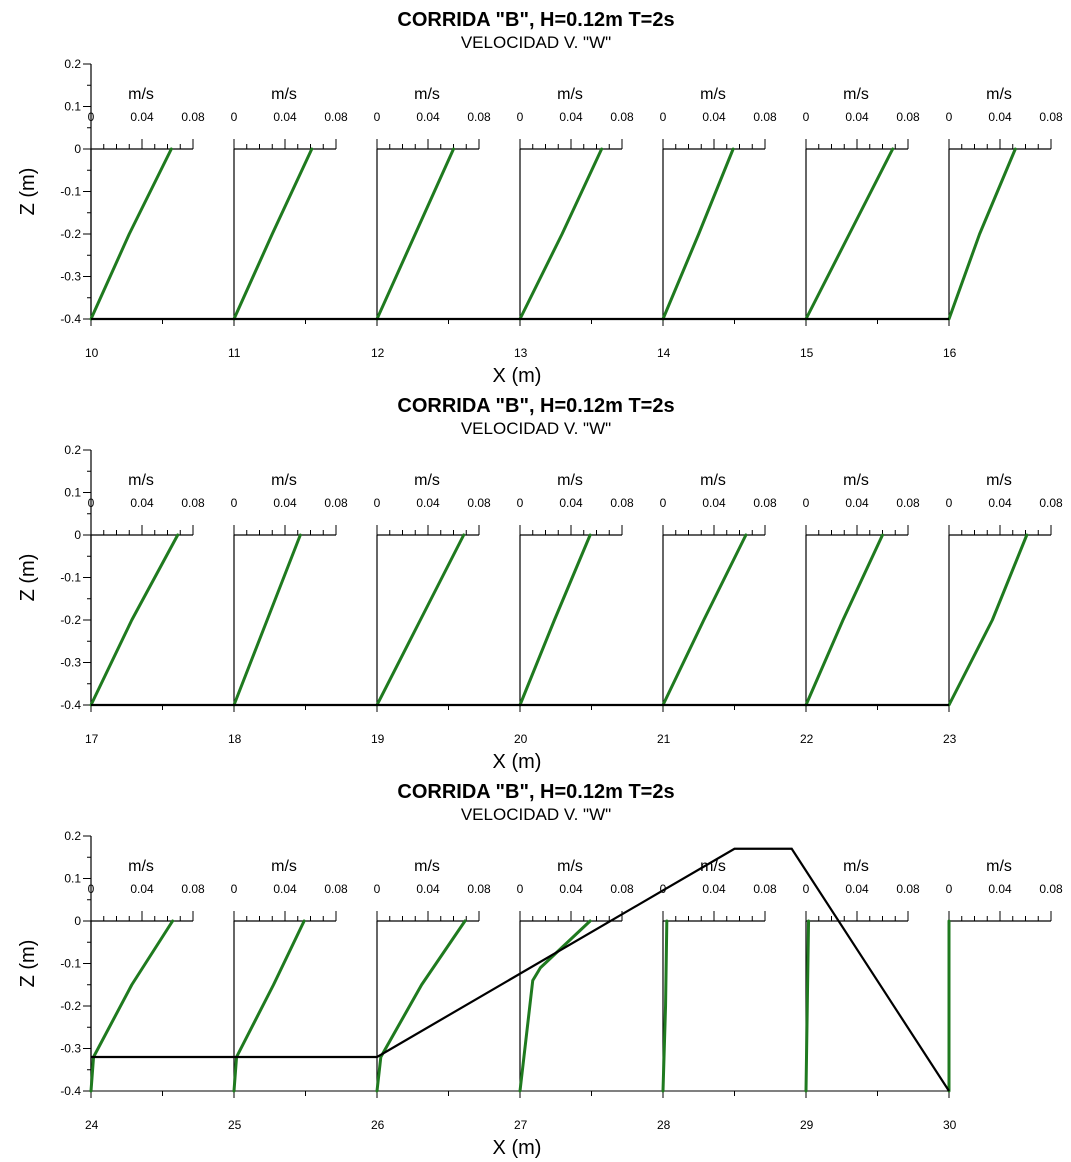 The height and width of the screenshot is (1162, 1071). What do you see at coordinates (28, 578) in the screenshot?
I see `y-axis-label: Z (m)` at bounding box center [28, 578].